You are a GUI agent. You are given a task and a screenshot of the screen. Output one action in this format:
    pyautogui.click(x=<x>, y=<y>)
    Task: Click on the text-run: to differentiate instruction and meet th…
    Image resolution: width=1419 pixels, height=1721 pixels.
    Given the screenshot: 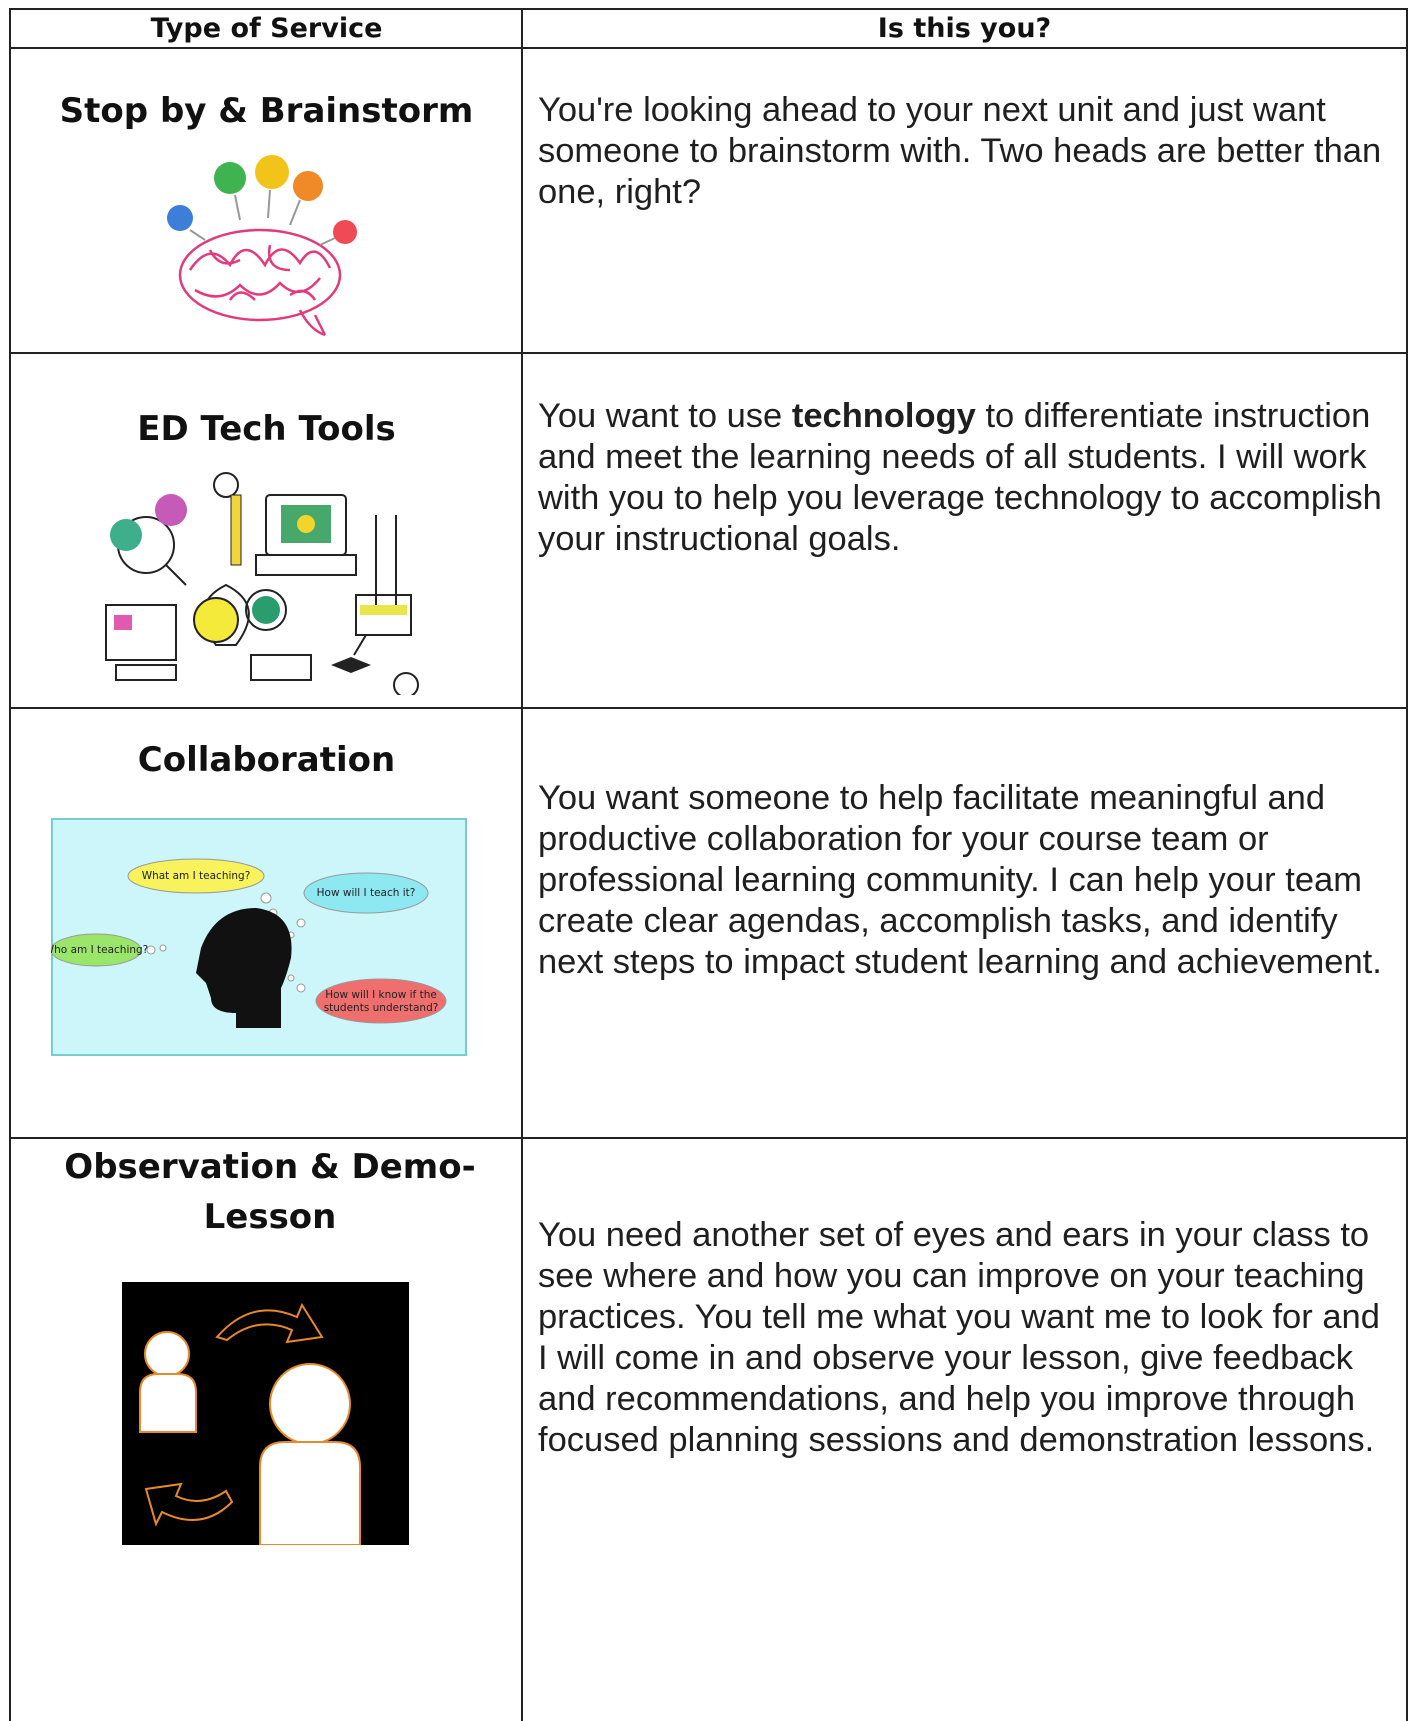 What is the action you would take?
    pyautogui.click(x=960, y=477)
    